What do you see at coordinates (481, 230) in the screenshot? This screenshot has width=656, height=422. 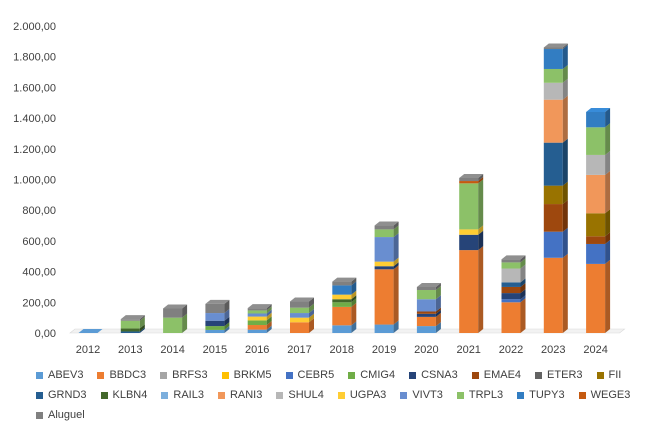 I see `bar-side-UGPA3-2021` at bounding box center [481, 230].